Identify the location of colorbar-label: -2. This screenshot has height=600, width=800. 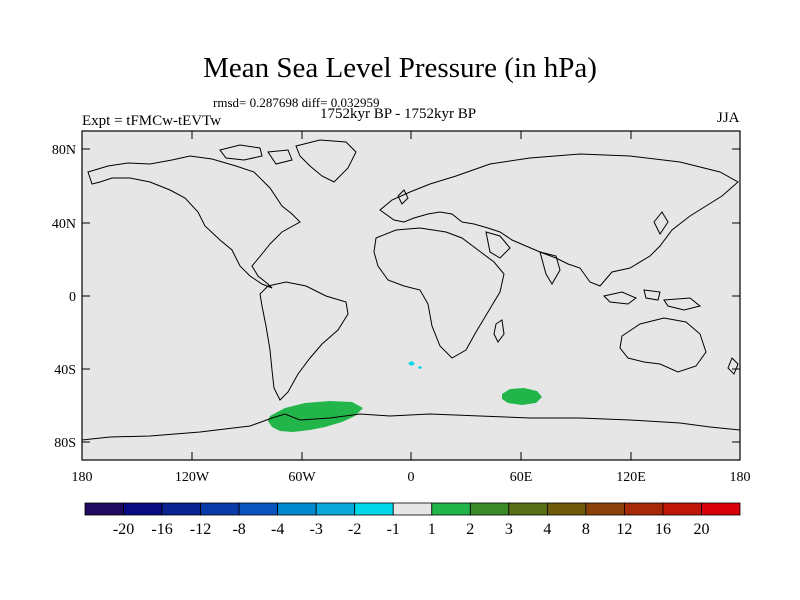
(354, 529).